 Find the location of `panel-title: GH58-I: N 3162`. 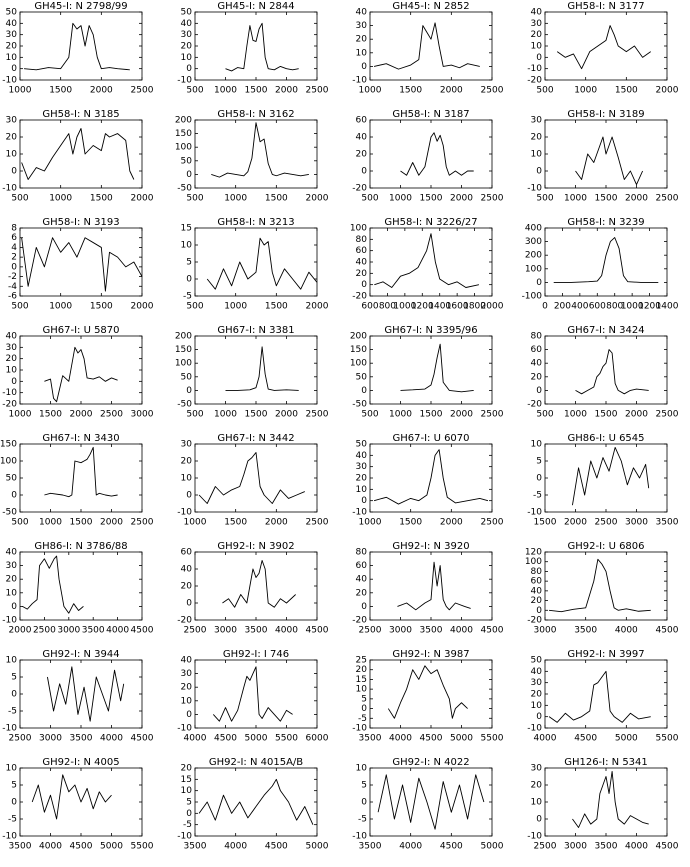

panel-title: GH58-I: N 3162 is located at coordinates (255, 114).